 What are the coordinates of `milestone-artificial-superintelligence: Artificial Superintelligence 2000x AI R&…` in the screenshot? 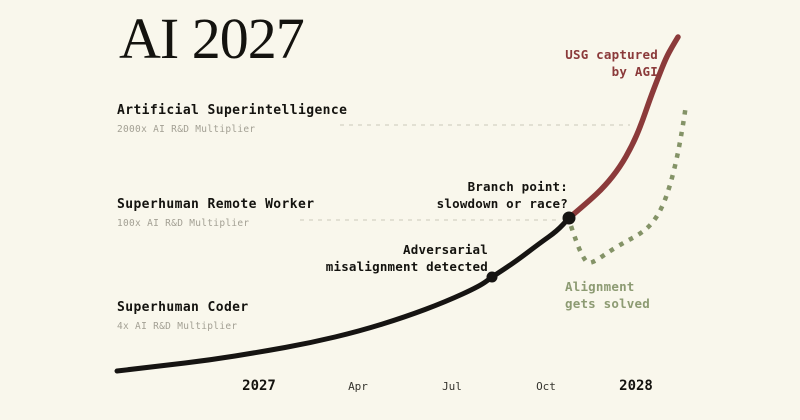 It's located at (232, 119).